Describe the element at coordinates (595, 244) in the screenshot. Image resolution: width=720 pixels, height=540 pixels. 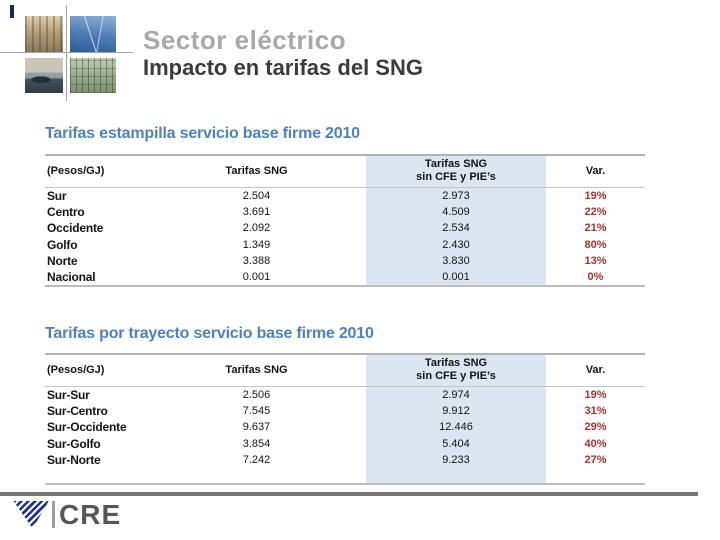
I see `variation-cell: 80%` at that location.